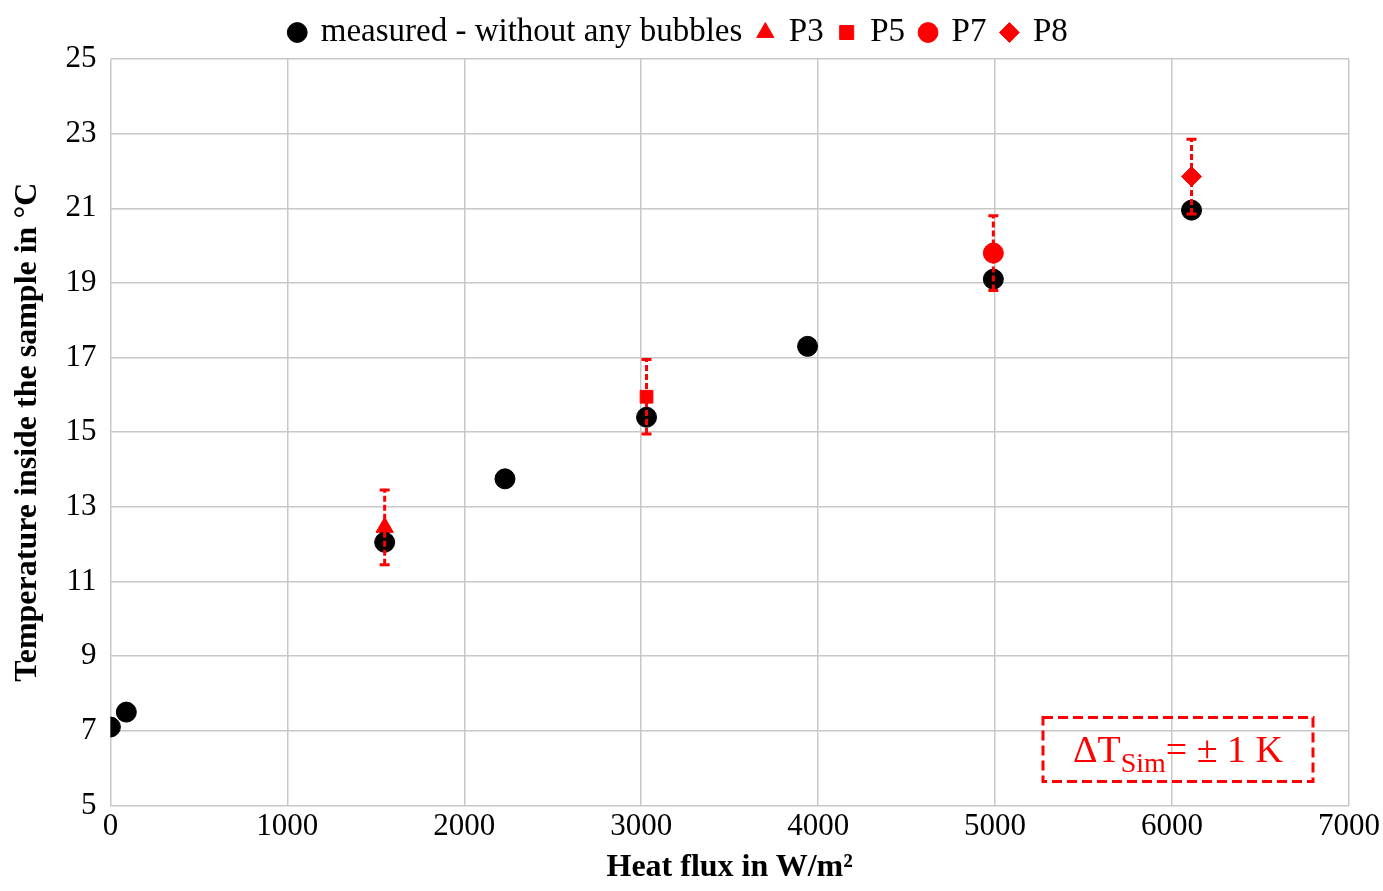 The height and width of the screenshot is (891, 1383). What do you see at coordinates (888, 30) in the screenshot?
I see `legend-label: P5` at bounding box center [888, 30].